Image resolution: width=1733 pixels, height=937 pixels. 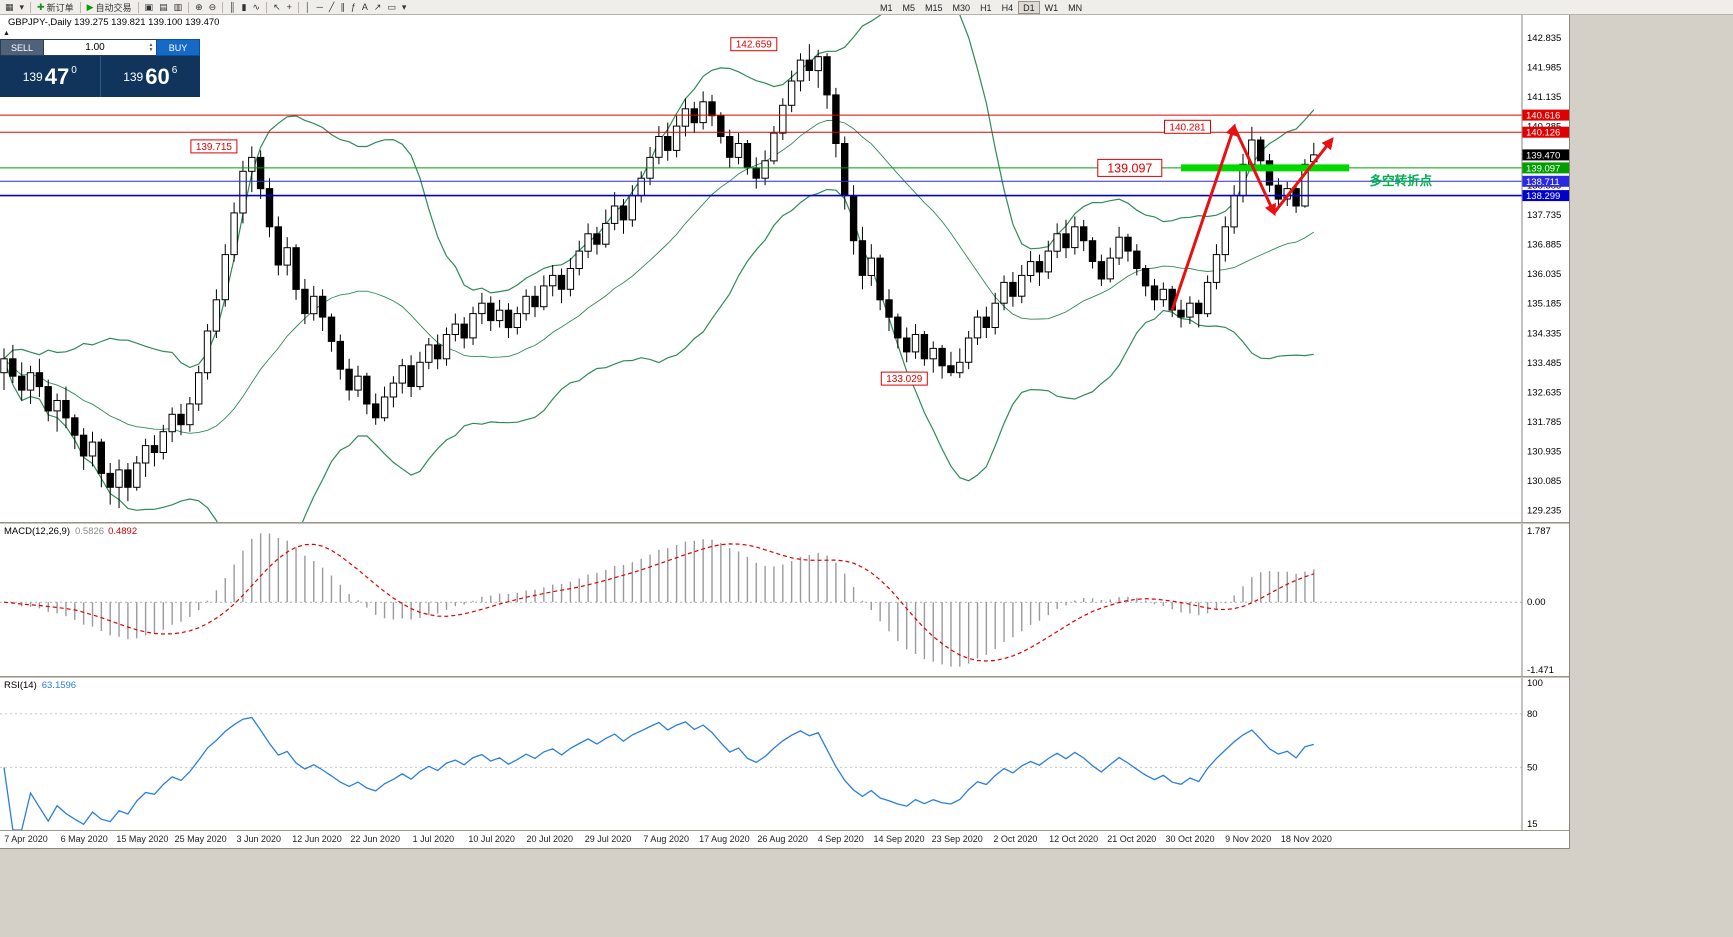 I want to click on toolbar-zoom-in-button: ⊕, so click(x=199, y=7).